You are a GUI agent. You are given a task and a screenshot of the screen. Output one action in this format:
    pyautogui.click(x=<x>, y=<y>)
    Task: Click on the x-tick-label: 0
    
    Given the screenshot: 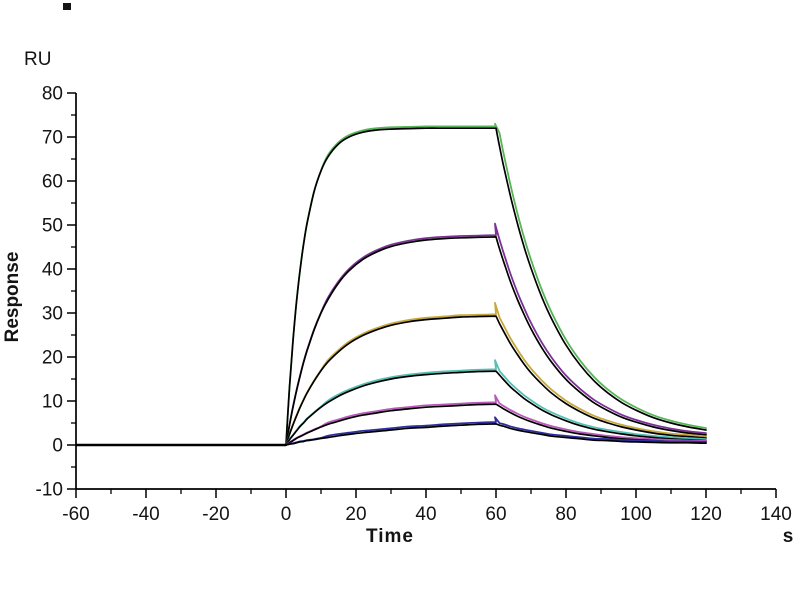 What is the action you would take?
    pyautogui.click(x=286, y=514)
    